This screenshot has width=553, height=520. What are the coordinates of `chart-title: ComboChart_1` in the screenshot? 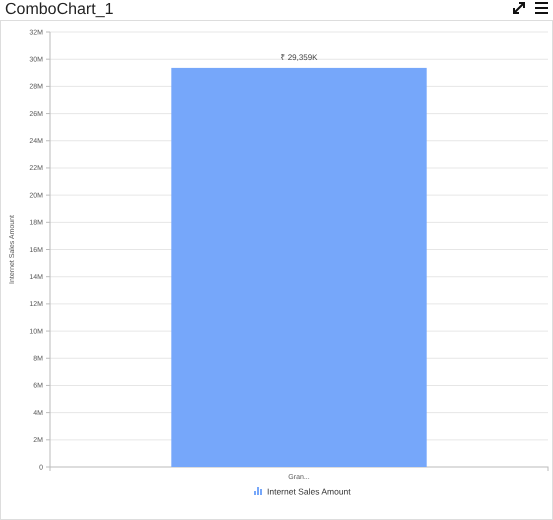 It's located at (59, 9).